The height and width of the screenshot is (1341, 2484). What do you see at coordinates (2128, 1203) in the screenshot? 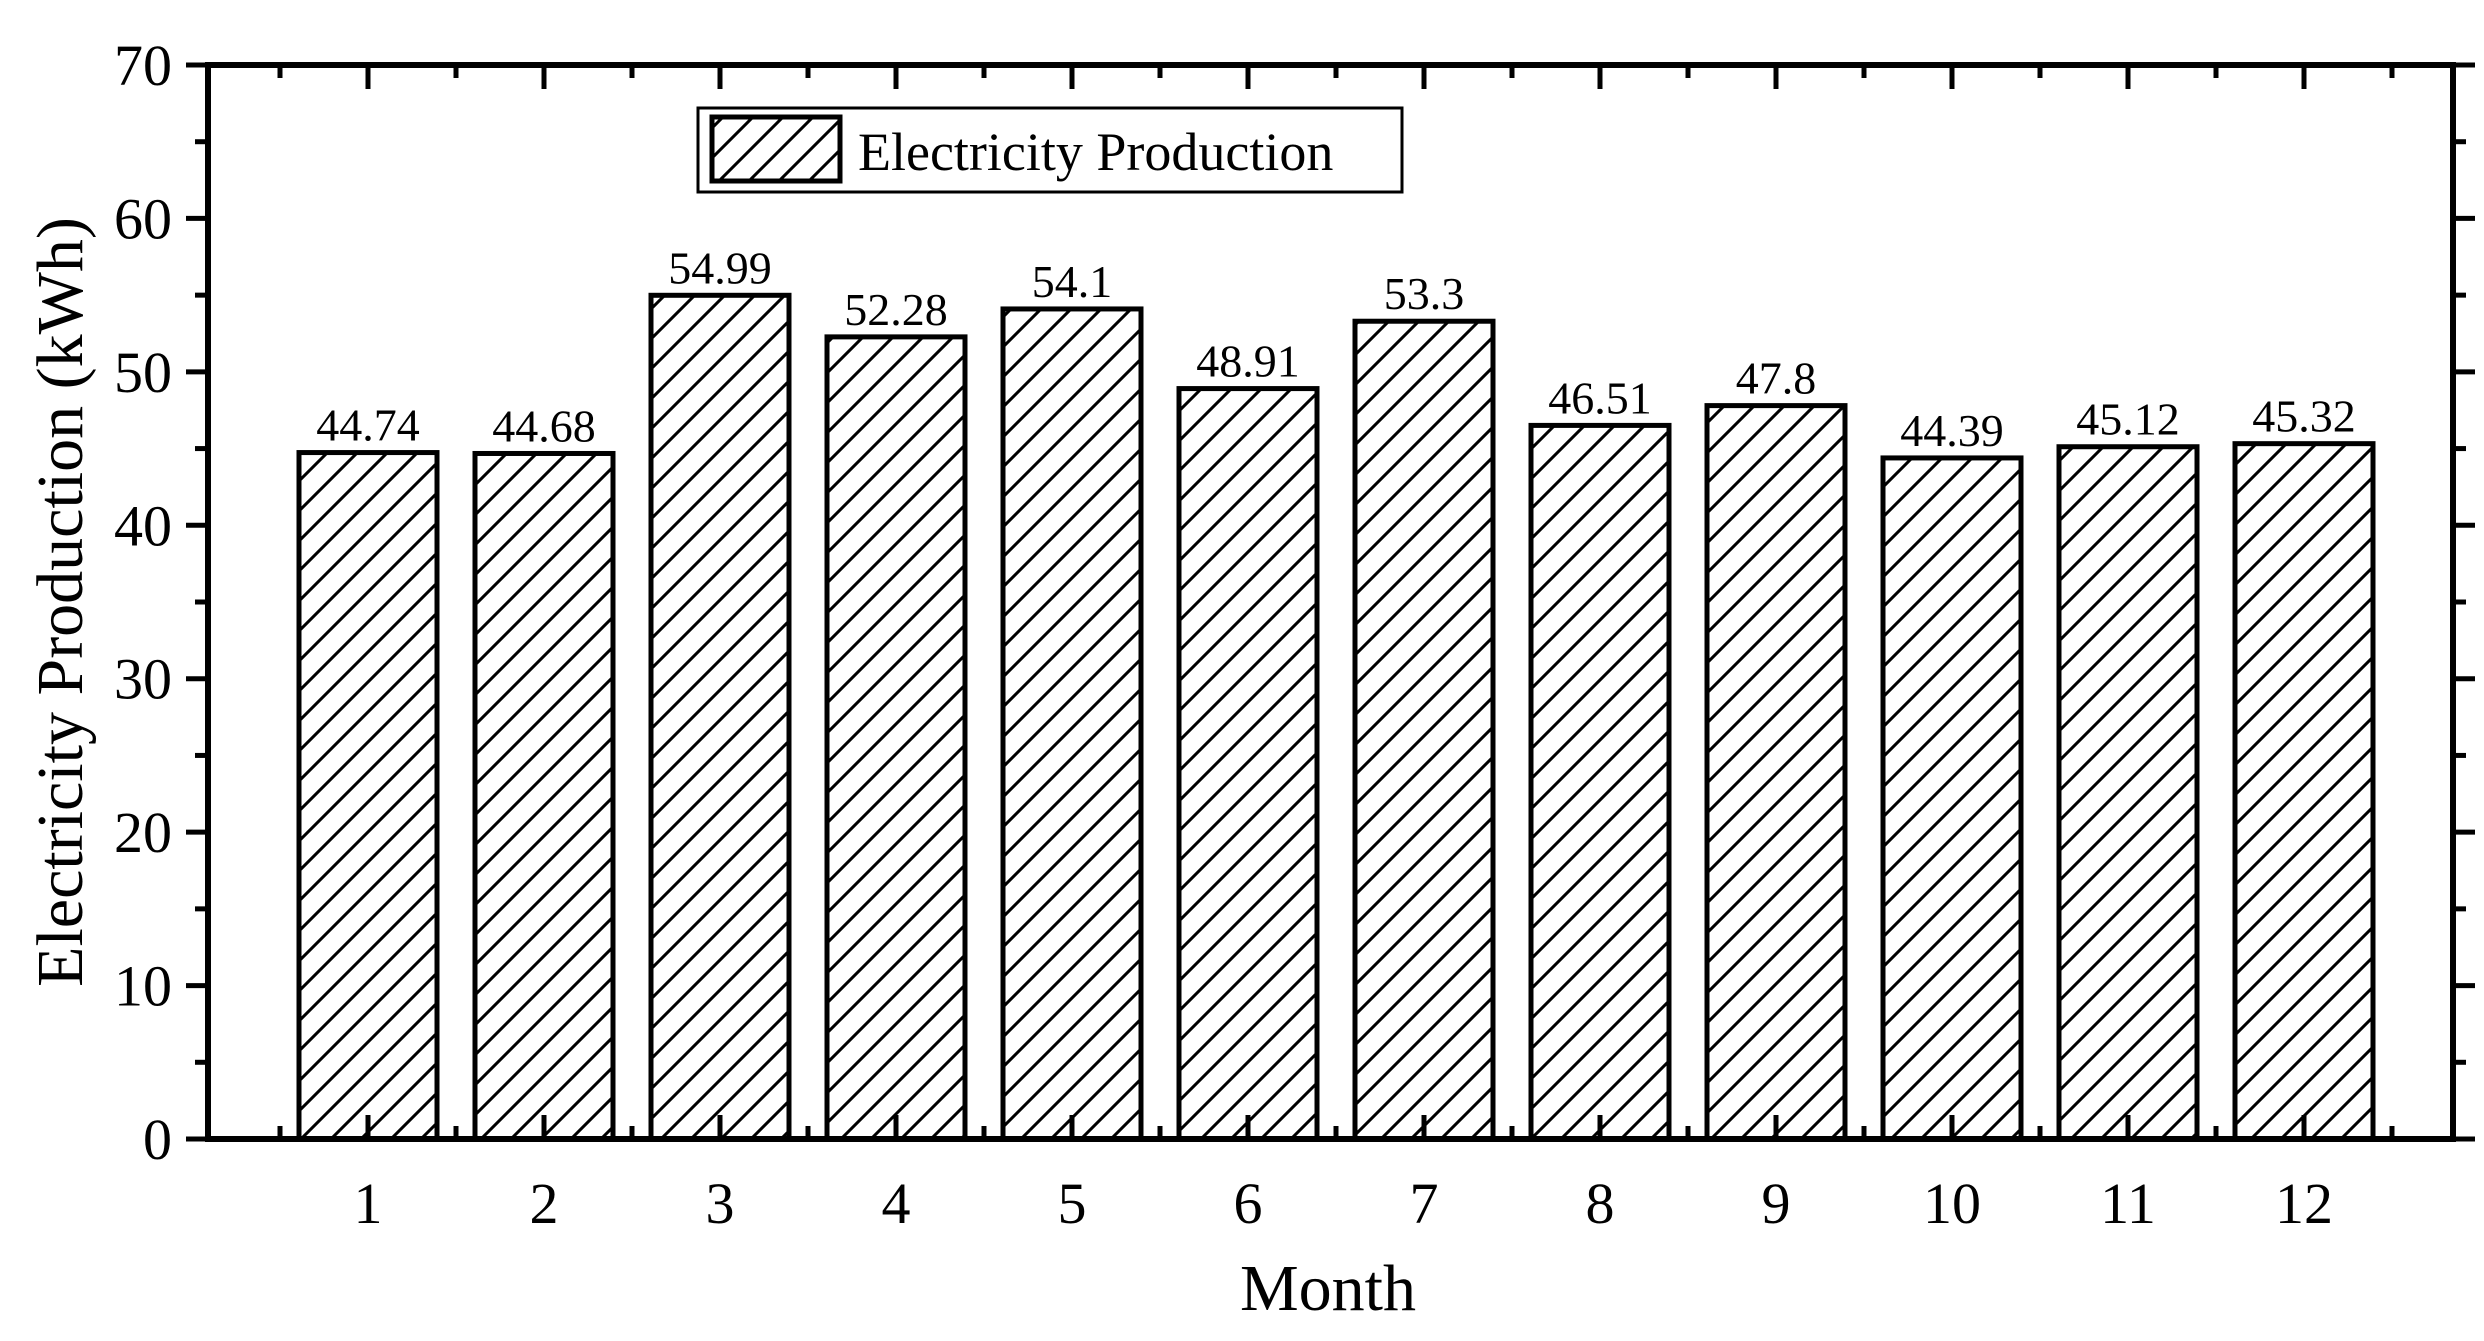
I see `x-tick-label: 11` at bounding box center [2128, 1203].